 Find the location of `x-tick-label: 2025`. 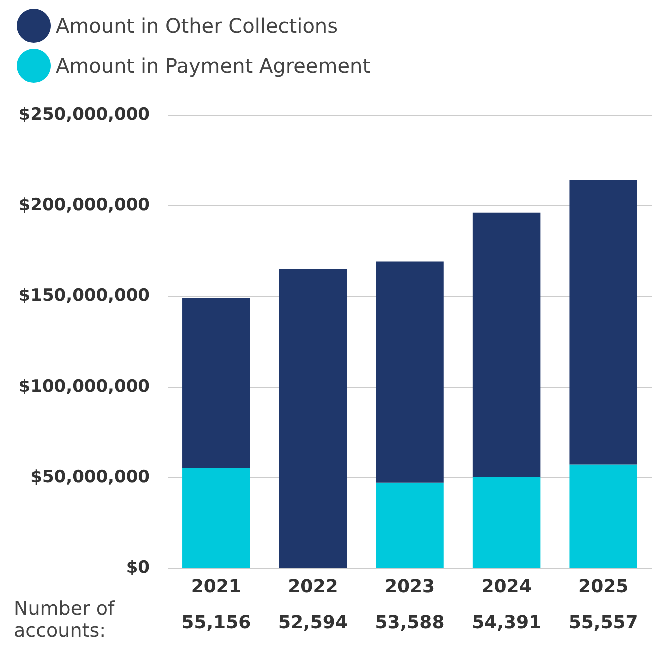

x-tick-label: 2025 is located at coordinates (603, 587).